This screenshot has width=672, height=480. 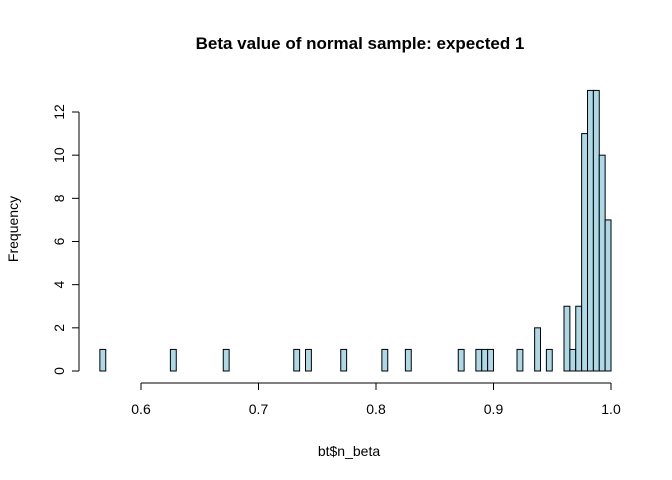 What do you see at coordinates (13, 229) in the screenshot?
I see `y-axis-label: Frequency` at bounding box center [13, 229].